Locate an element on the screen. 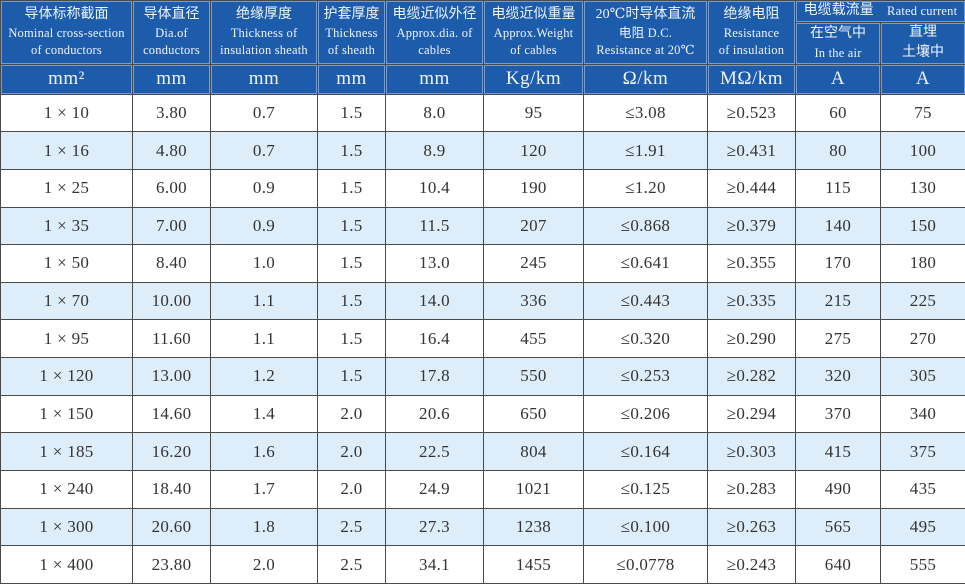  table-row: 1 × 25 6.00 0.9 1.5 10.4 190 ≤1.20 ≥0.444 115 130 is located at coordinates (482, 188).